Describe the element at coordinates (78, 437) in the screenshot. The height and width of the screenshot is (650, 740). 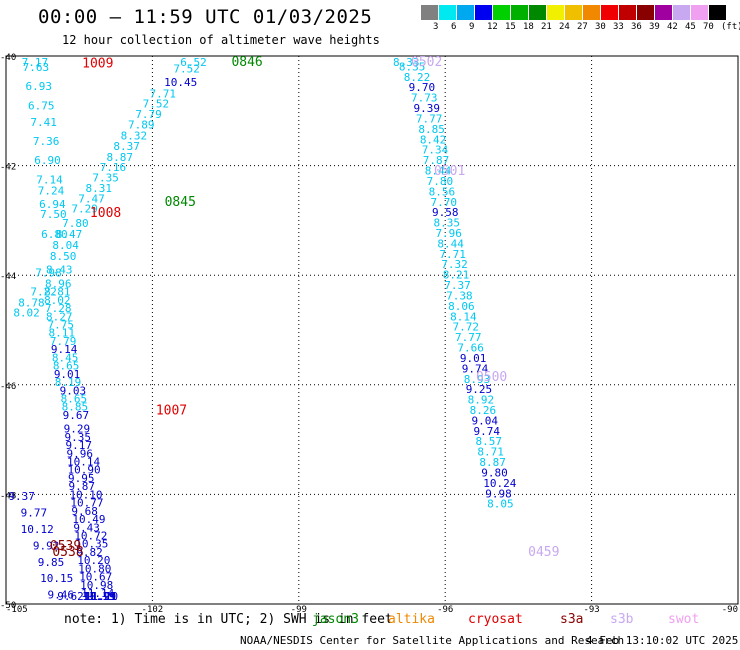
I see `swh-value: 9.35` at that location.